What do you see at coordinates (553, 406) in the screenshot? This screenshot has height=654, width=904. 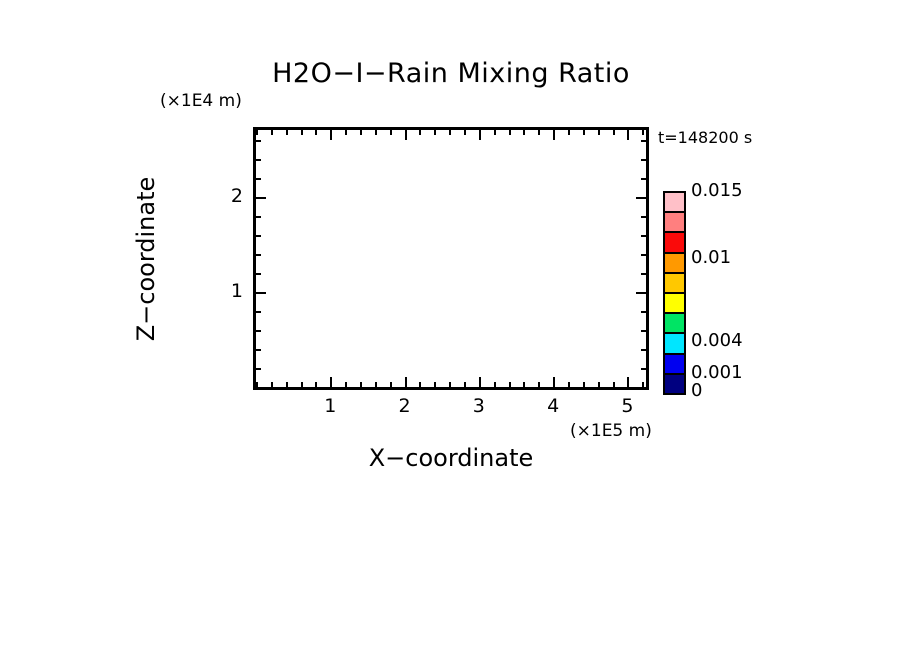 I see `x-tick-label: 4` at bounding box center [553, 406].